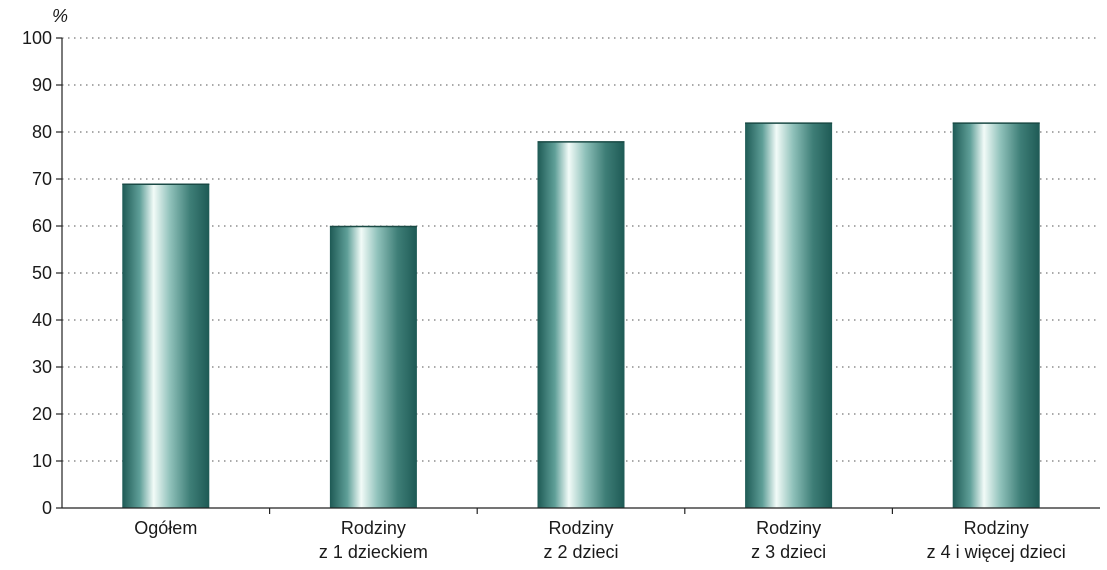  What do you see at coordinates (788, 552) in the screenshot?
I see `x-category-label: z 3 dzieci` at bounding box center [788, 552].